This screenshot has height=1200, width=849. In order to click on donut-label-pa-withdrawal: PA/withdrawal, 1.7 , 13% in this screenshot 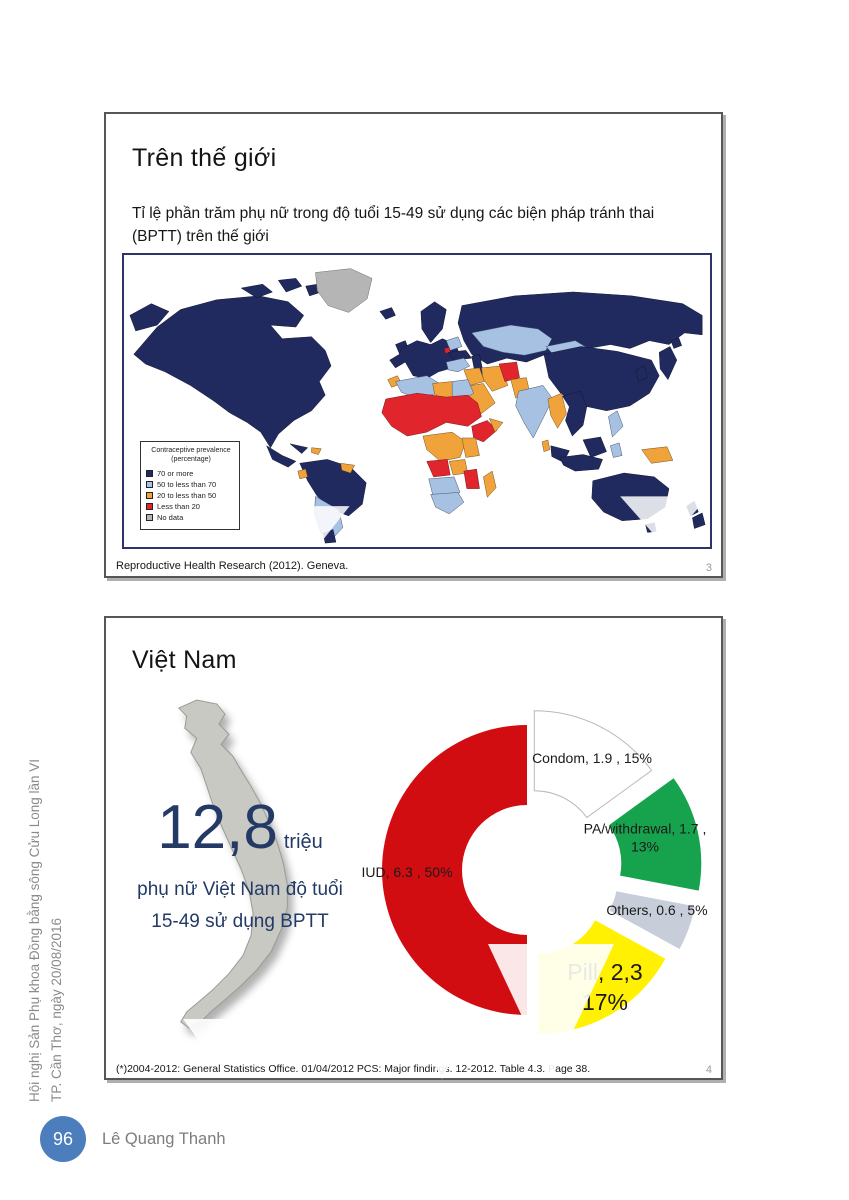, I will do `click(645, 838)`.